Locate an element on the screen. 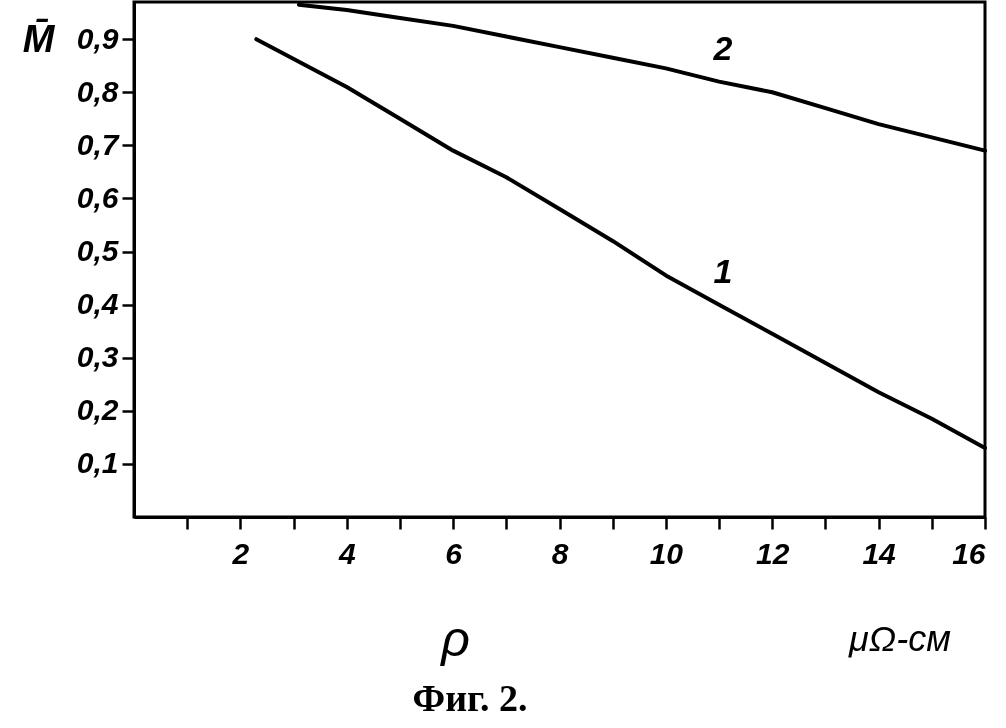  y-tick-label: 0,5 is located at coordinates (98, 251).